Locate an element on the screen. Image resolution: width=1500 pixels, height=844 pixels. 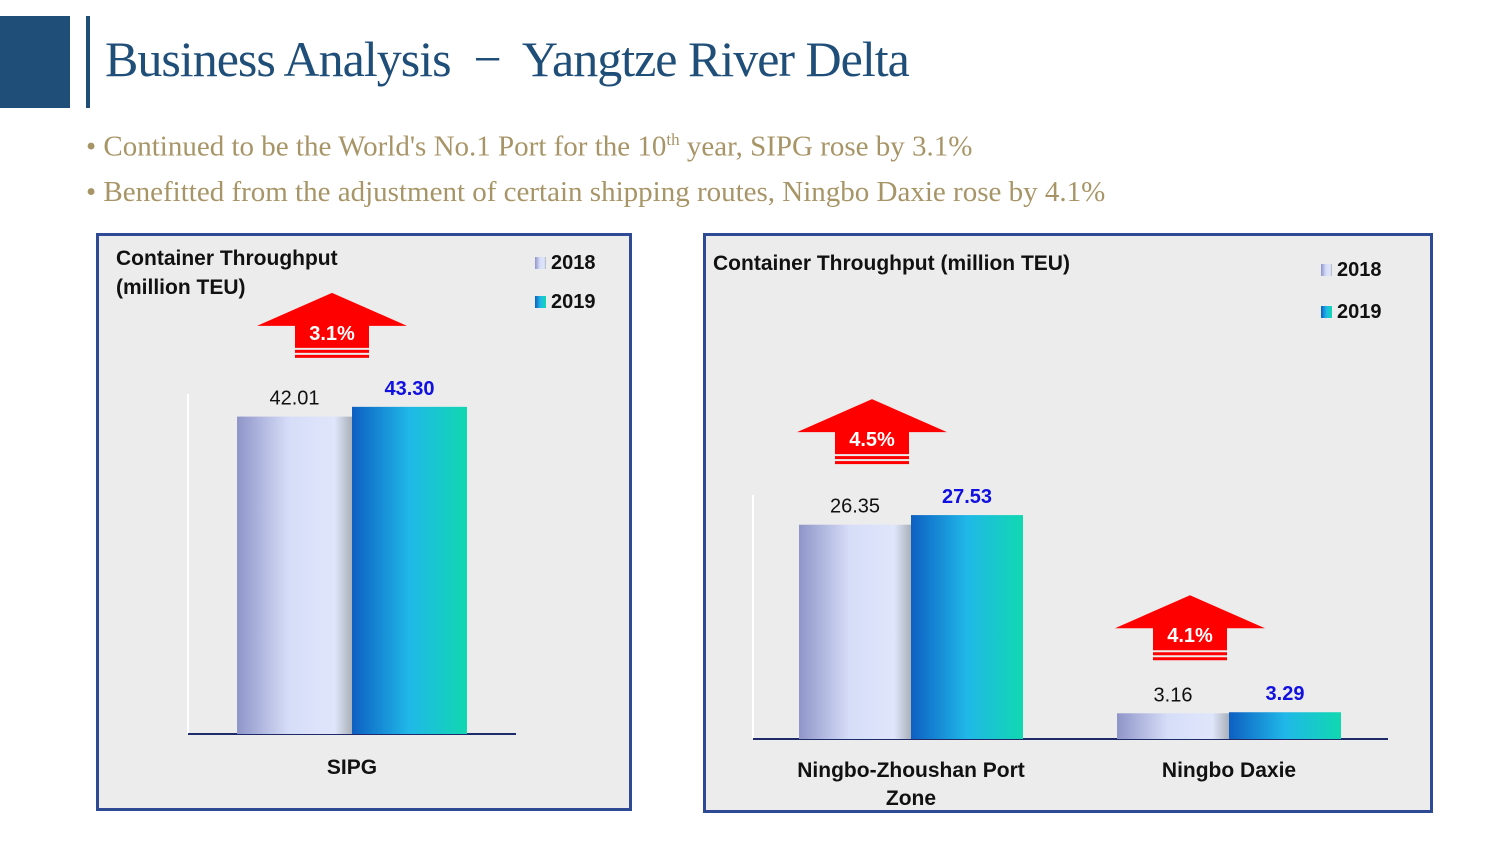
chart-title: Container Throughput is located at coordinates (227, 258).